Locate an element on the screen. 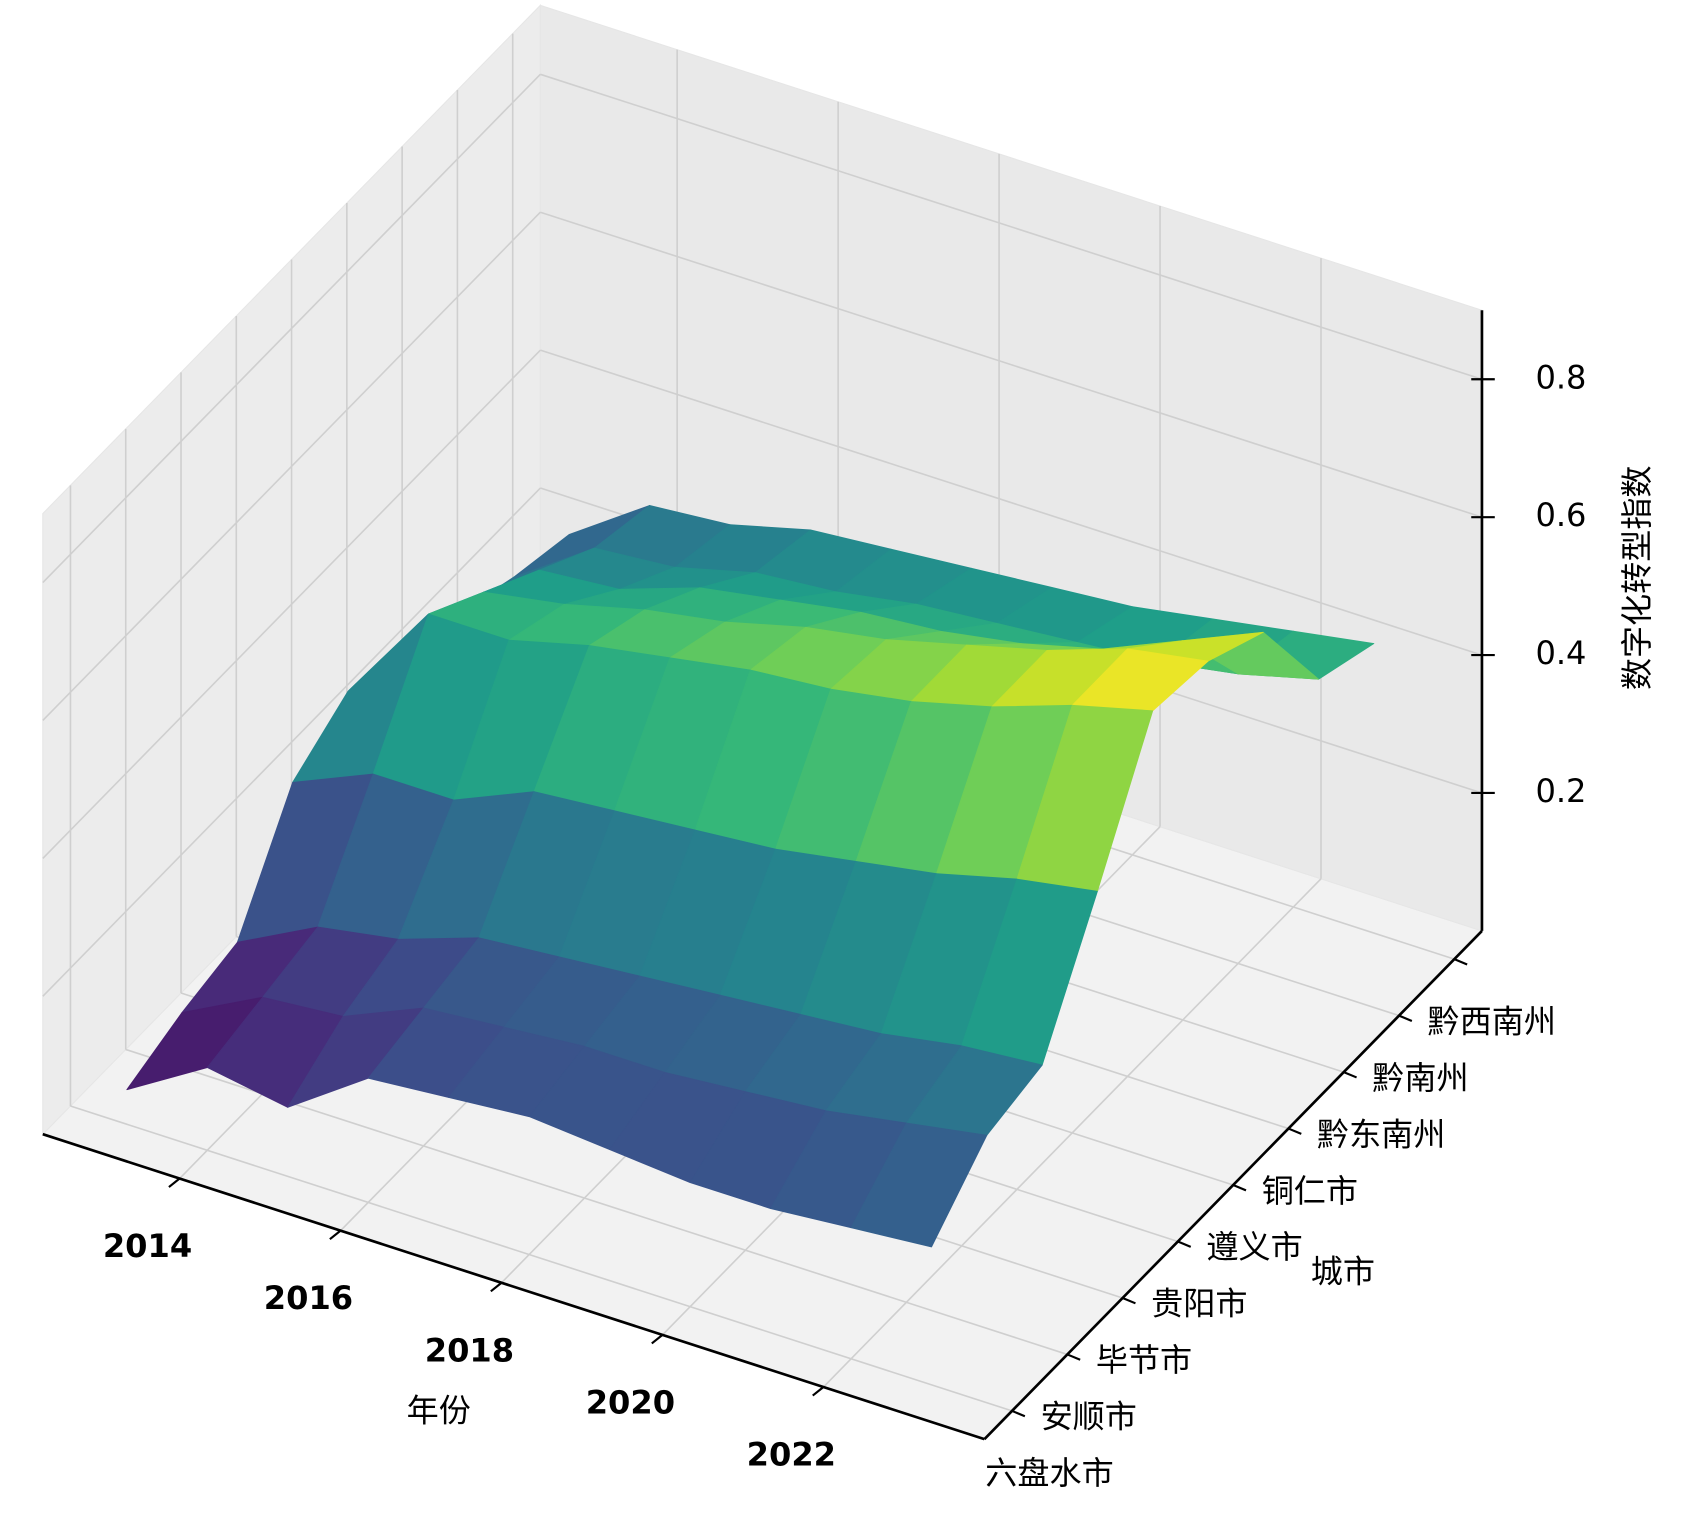  y-tick-label: 黔西南州 is located at coordinates (1492, 1021).